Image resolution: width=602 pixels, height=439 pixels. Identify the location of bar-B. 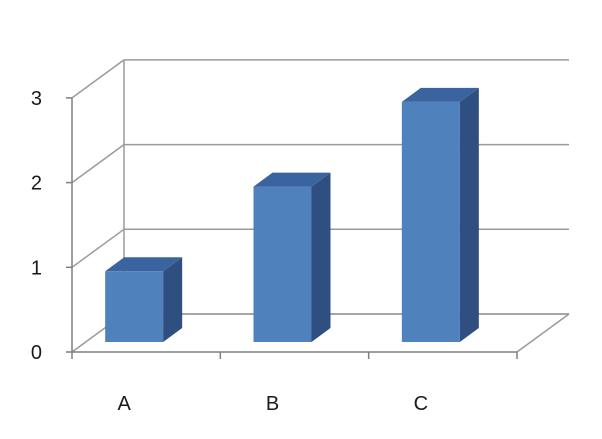
(292, 257).